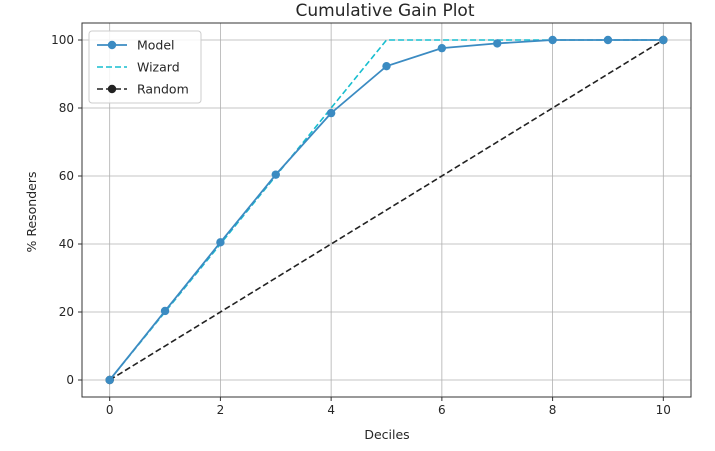  Describe the element at coordinates (66, 210) in the screenshot. I see `y-axis-ticks: 0 20 40 60 80 100` at that location.